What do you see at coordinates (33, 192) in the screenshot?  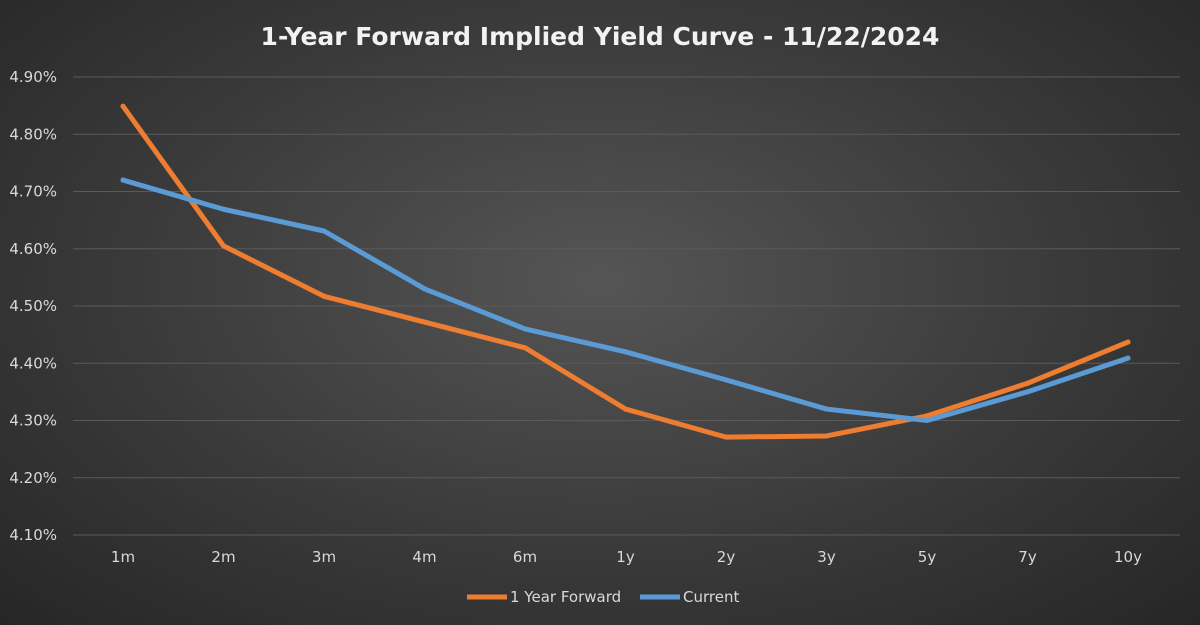 I see `y-tick-label: 4.70%` at bounding box center [33, 192].